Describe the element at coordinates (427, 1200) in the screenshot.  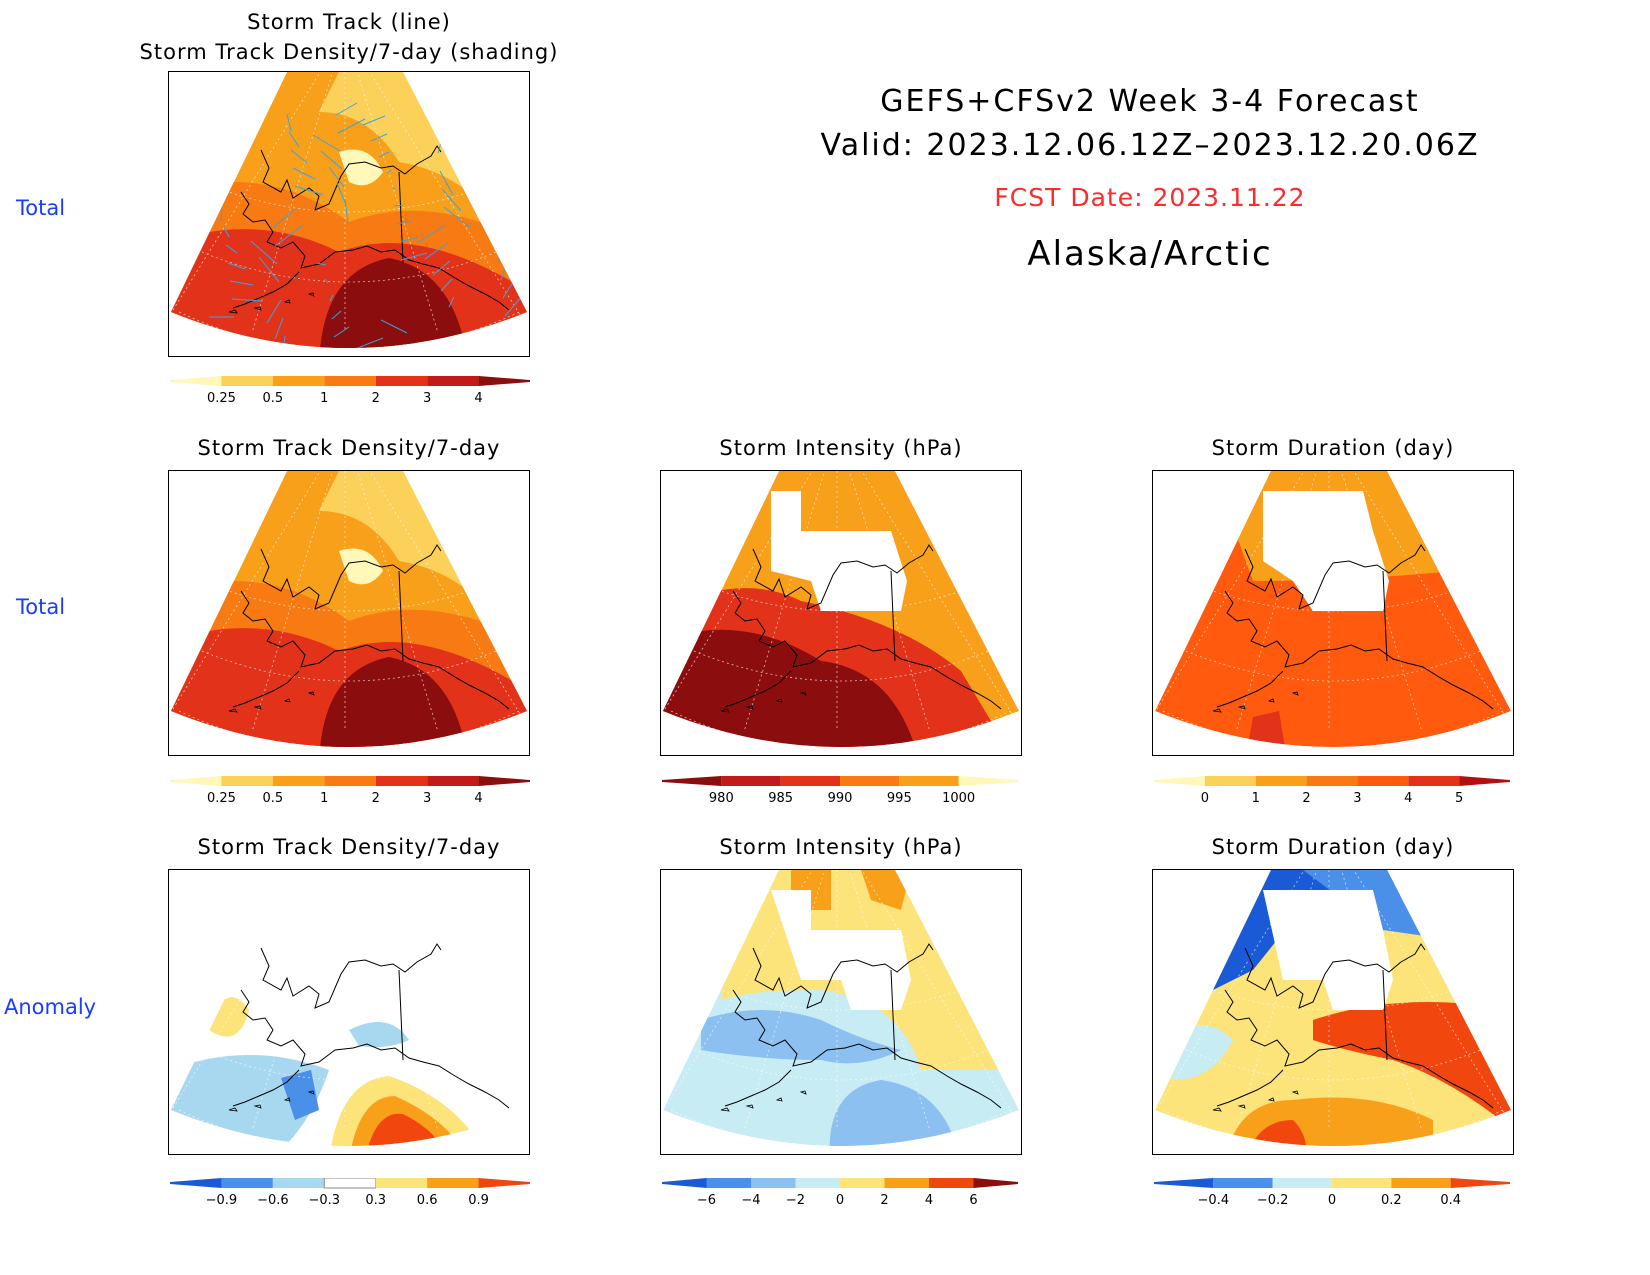
I see `colorbar-tick-label: 0.6` at that location.